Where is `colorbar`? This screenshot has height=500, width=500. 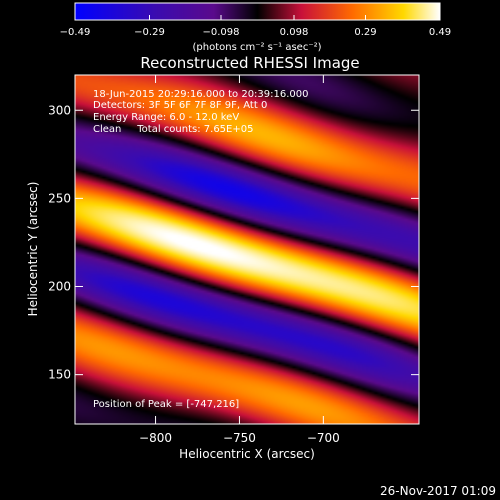
colorbar is located at coordinates (257, 11).